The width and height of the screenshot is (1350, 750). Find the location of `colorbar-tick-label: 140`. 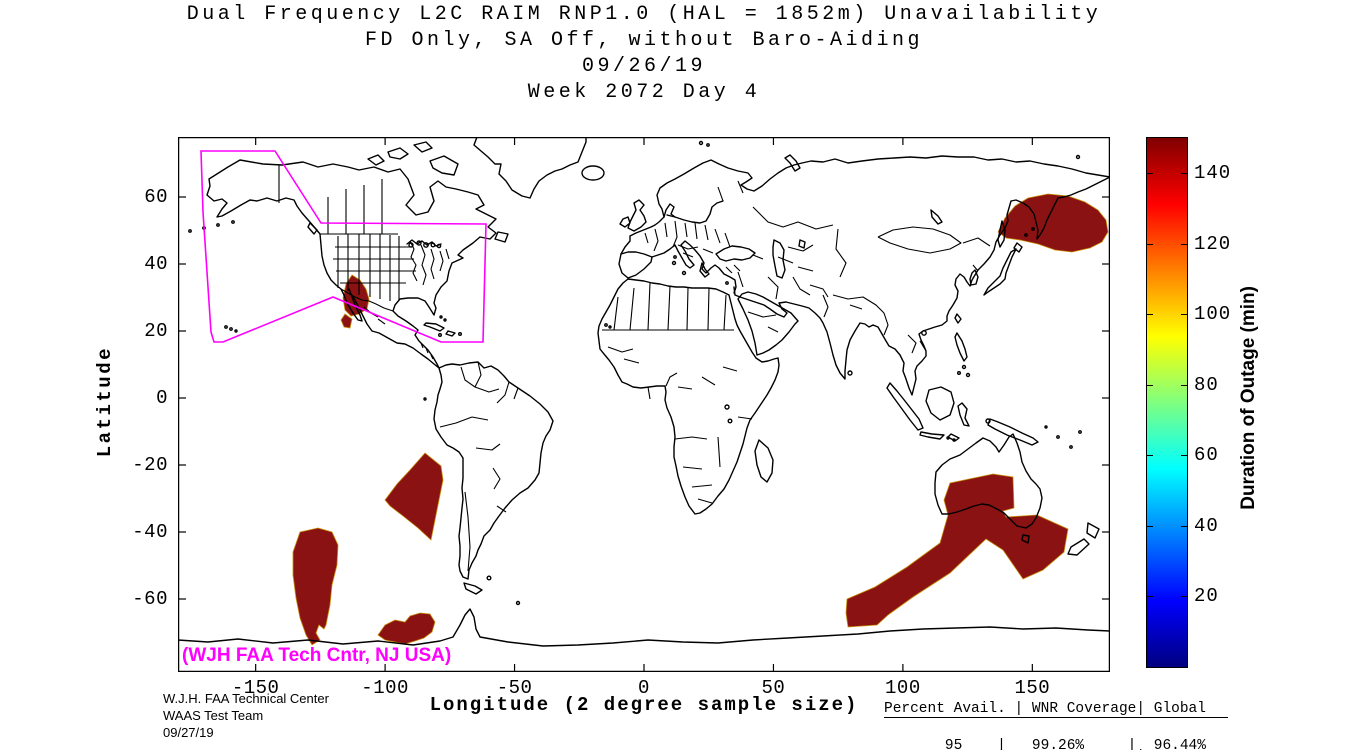

colorbar-tick-label: 140 is located at coordinates (1213, 173).